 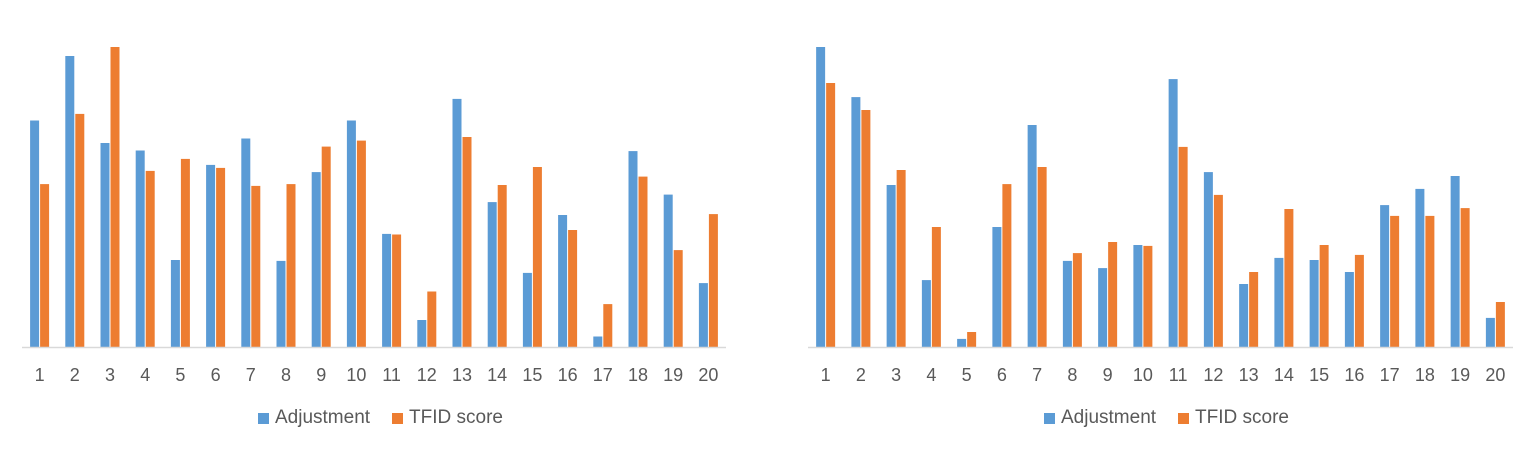 What do you see at coordinates (638, 375) in the screenshot?
I see `x-tick-label: 18` at bounding box center [638, 375].